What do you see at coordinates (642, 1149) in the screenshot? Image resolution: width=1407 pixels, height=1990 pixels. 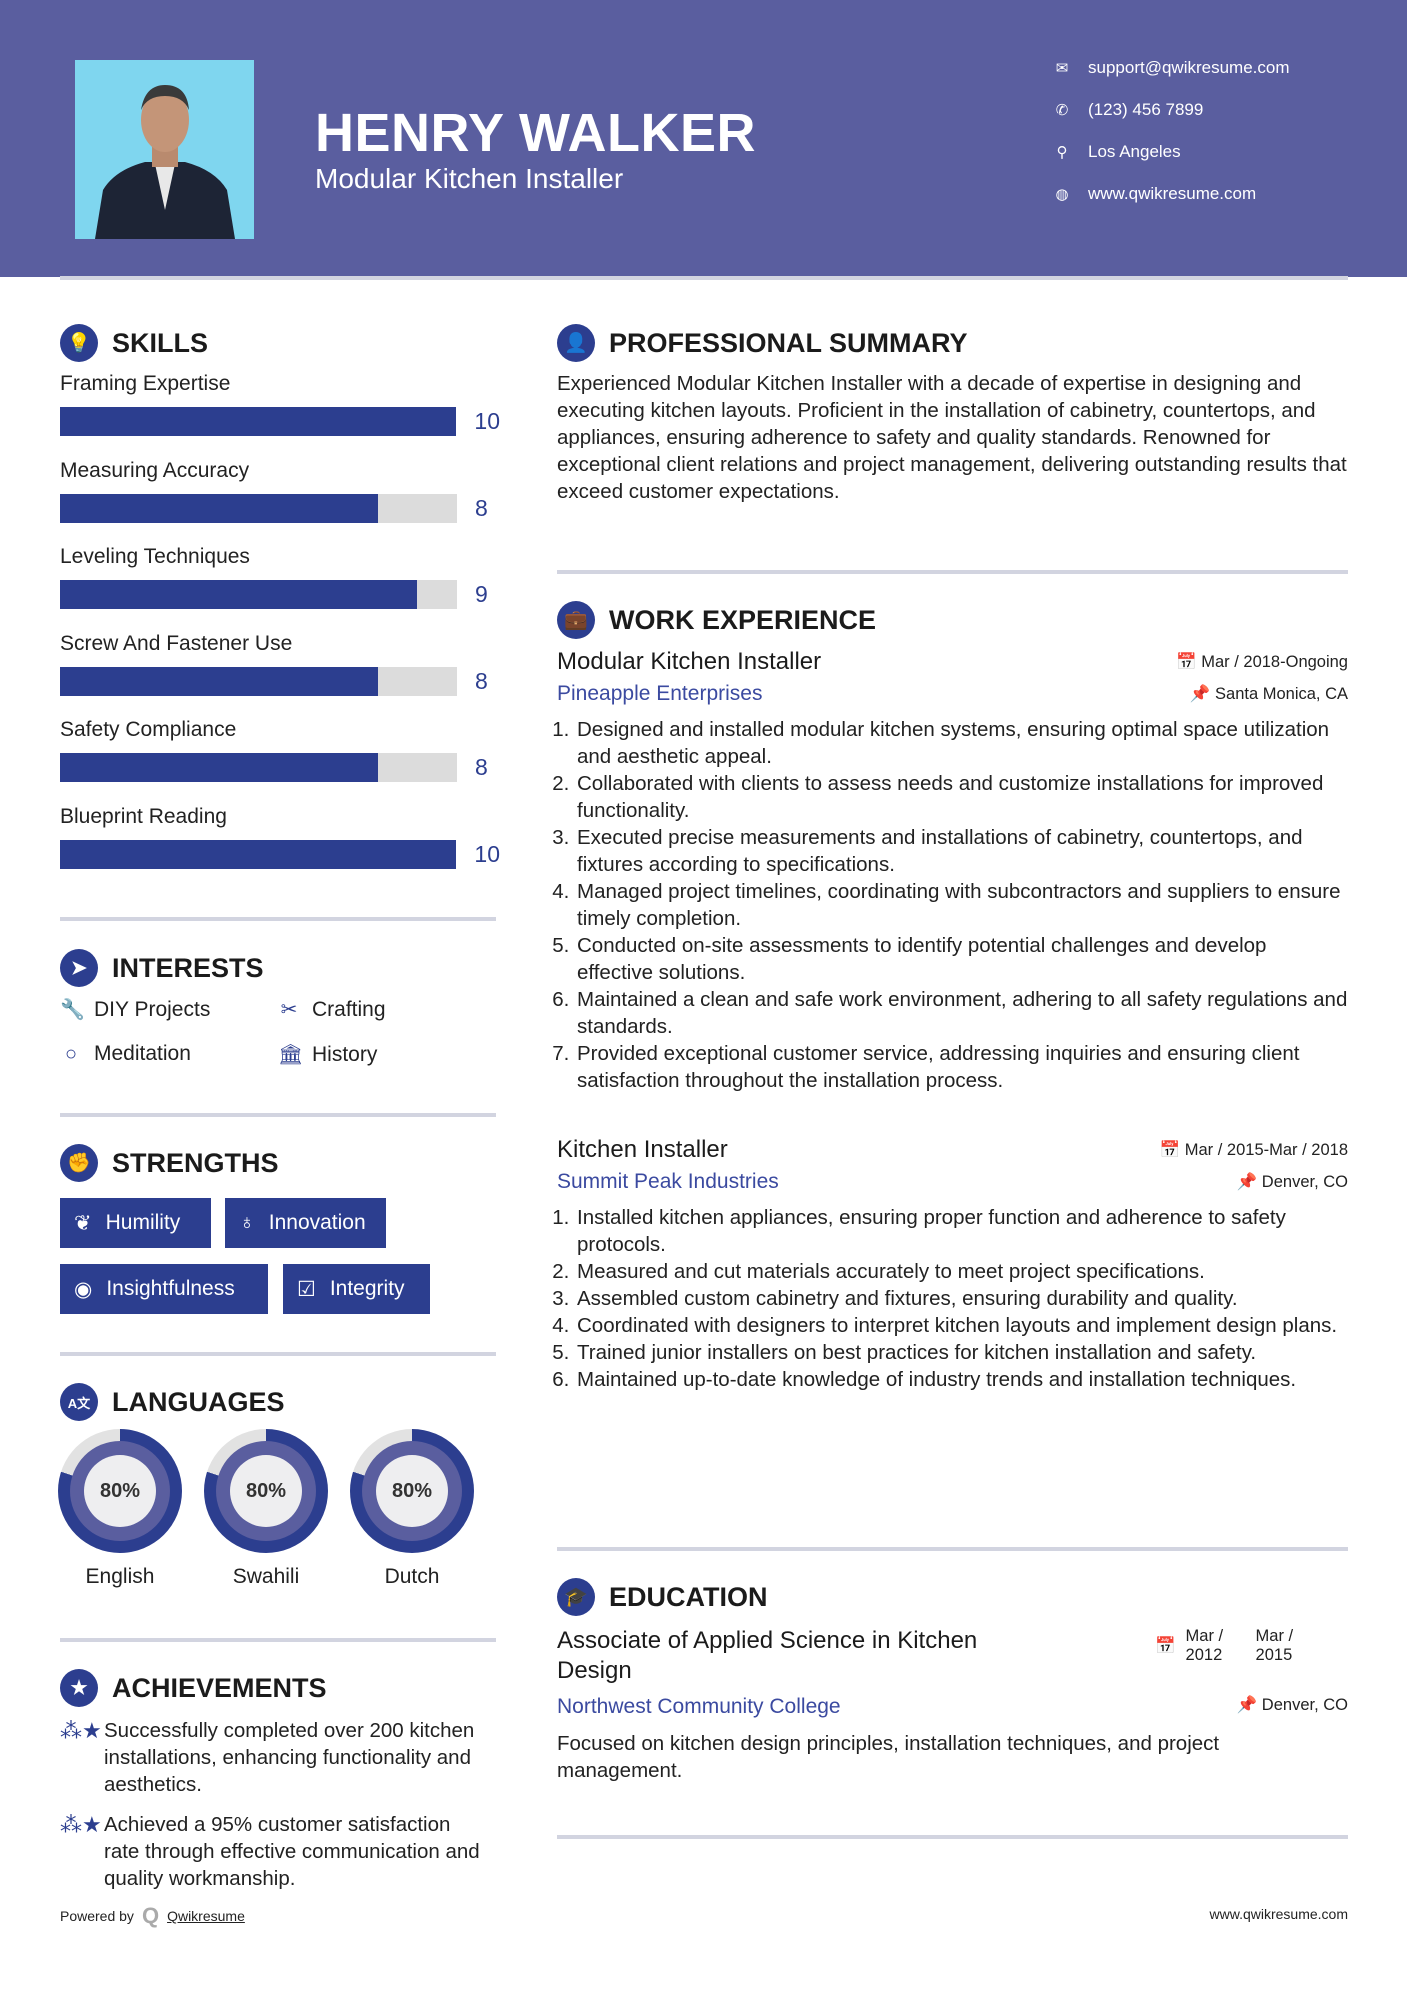 I see `job-title: Kitchen Installer` at bounding box center [642, 1149].